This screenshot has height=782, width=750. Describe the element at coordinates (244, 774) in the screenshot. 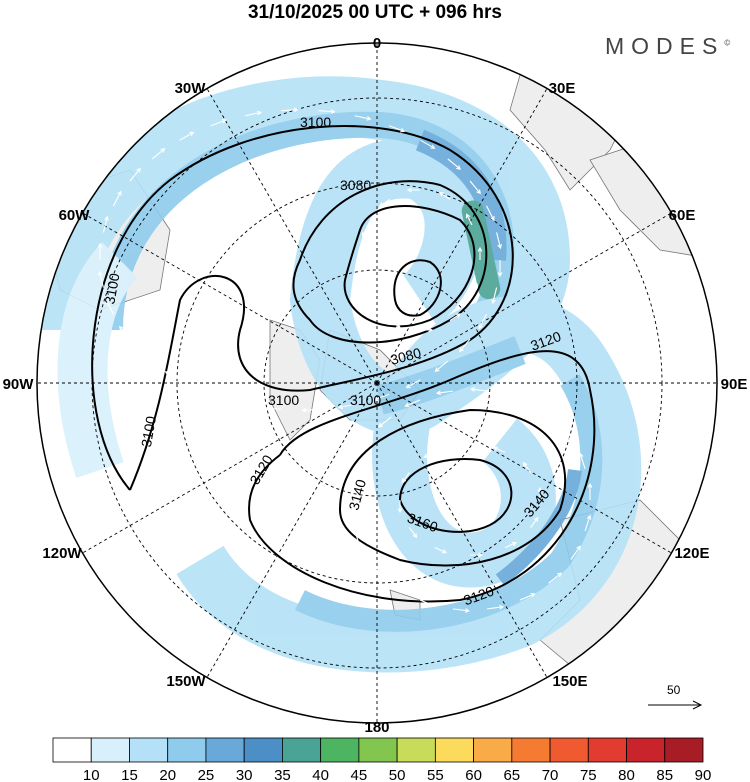

I see `colorbar-tick-label: 30` at that location.